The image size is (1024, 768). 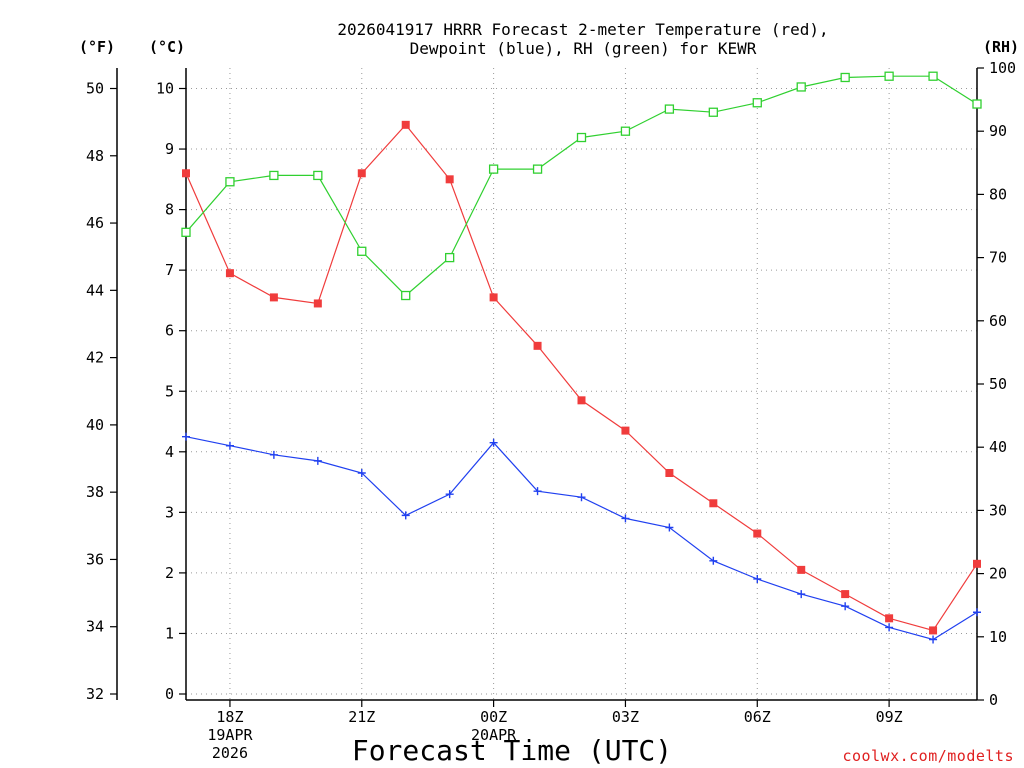 What do you see at coordinates (95, 223) in the screenshot?
I see `fahrenheit-tick-label: 46` at bounding box center [95, 223].